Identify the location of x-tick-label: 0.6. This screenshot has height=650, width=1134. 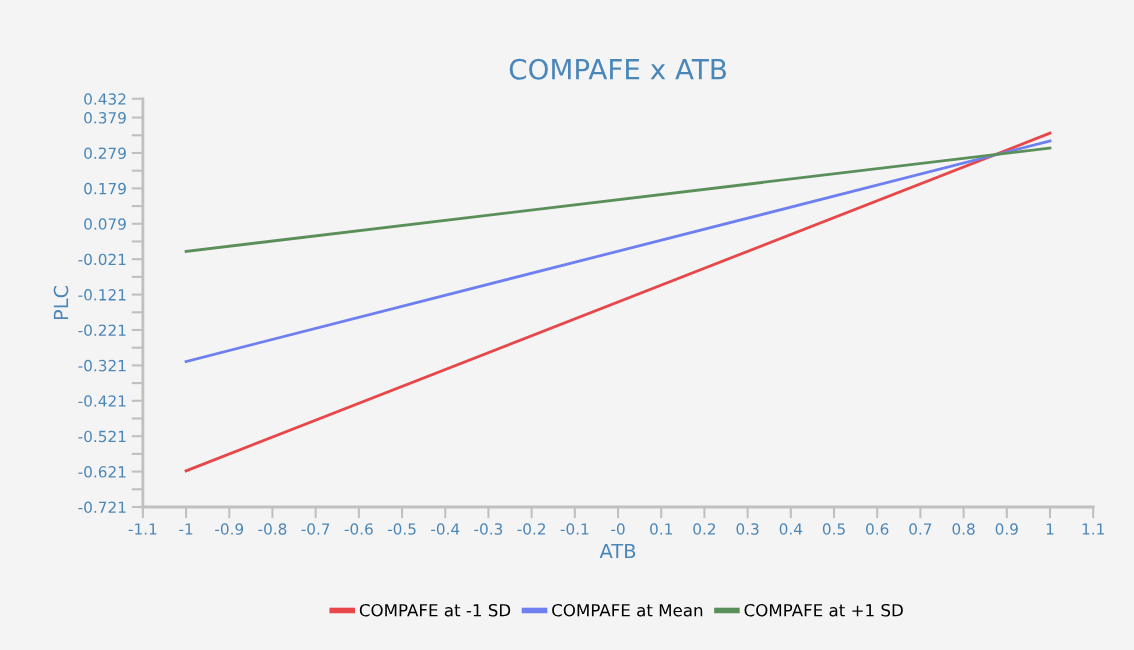
(877, 529).